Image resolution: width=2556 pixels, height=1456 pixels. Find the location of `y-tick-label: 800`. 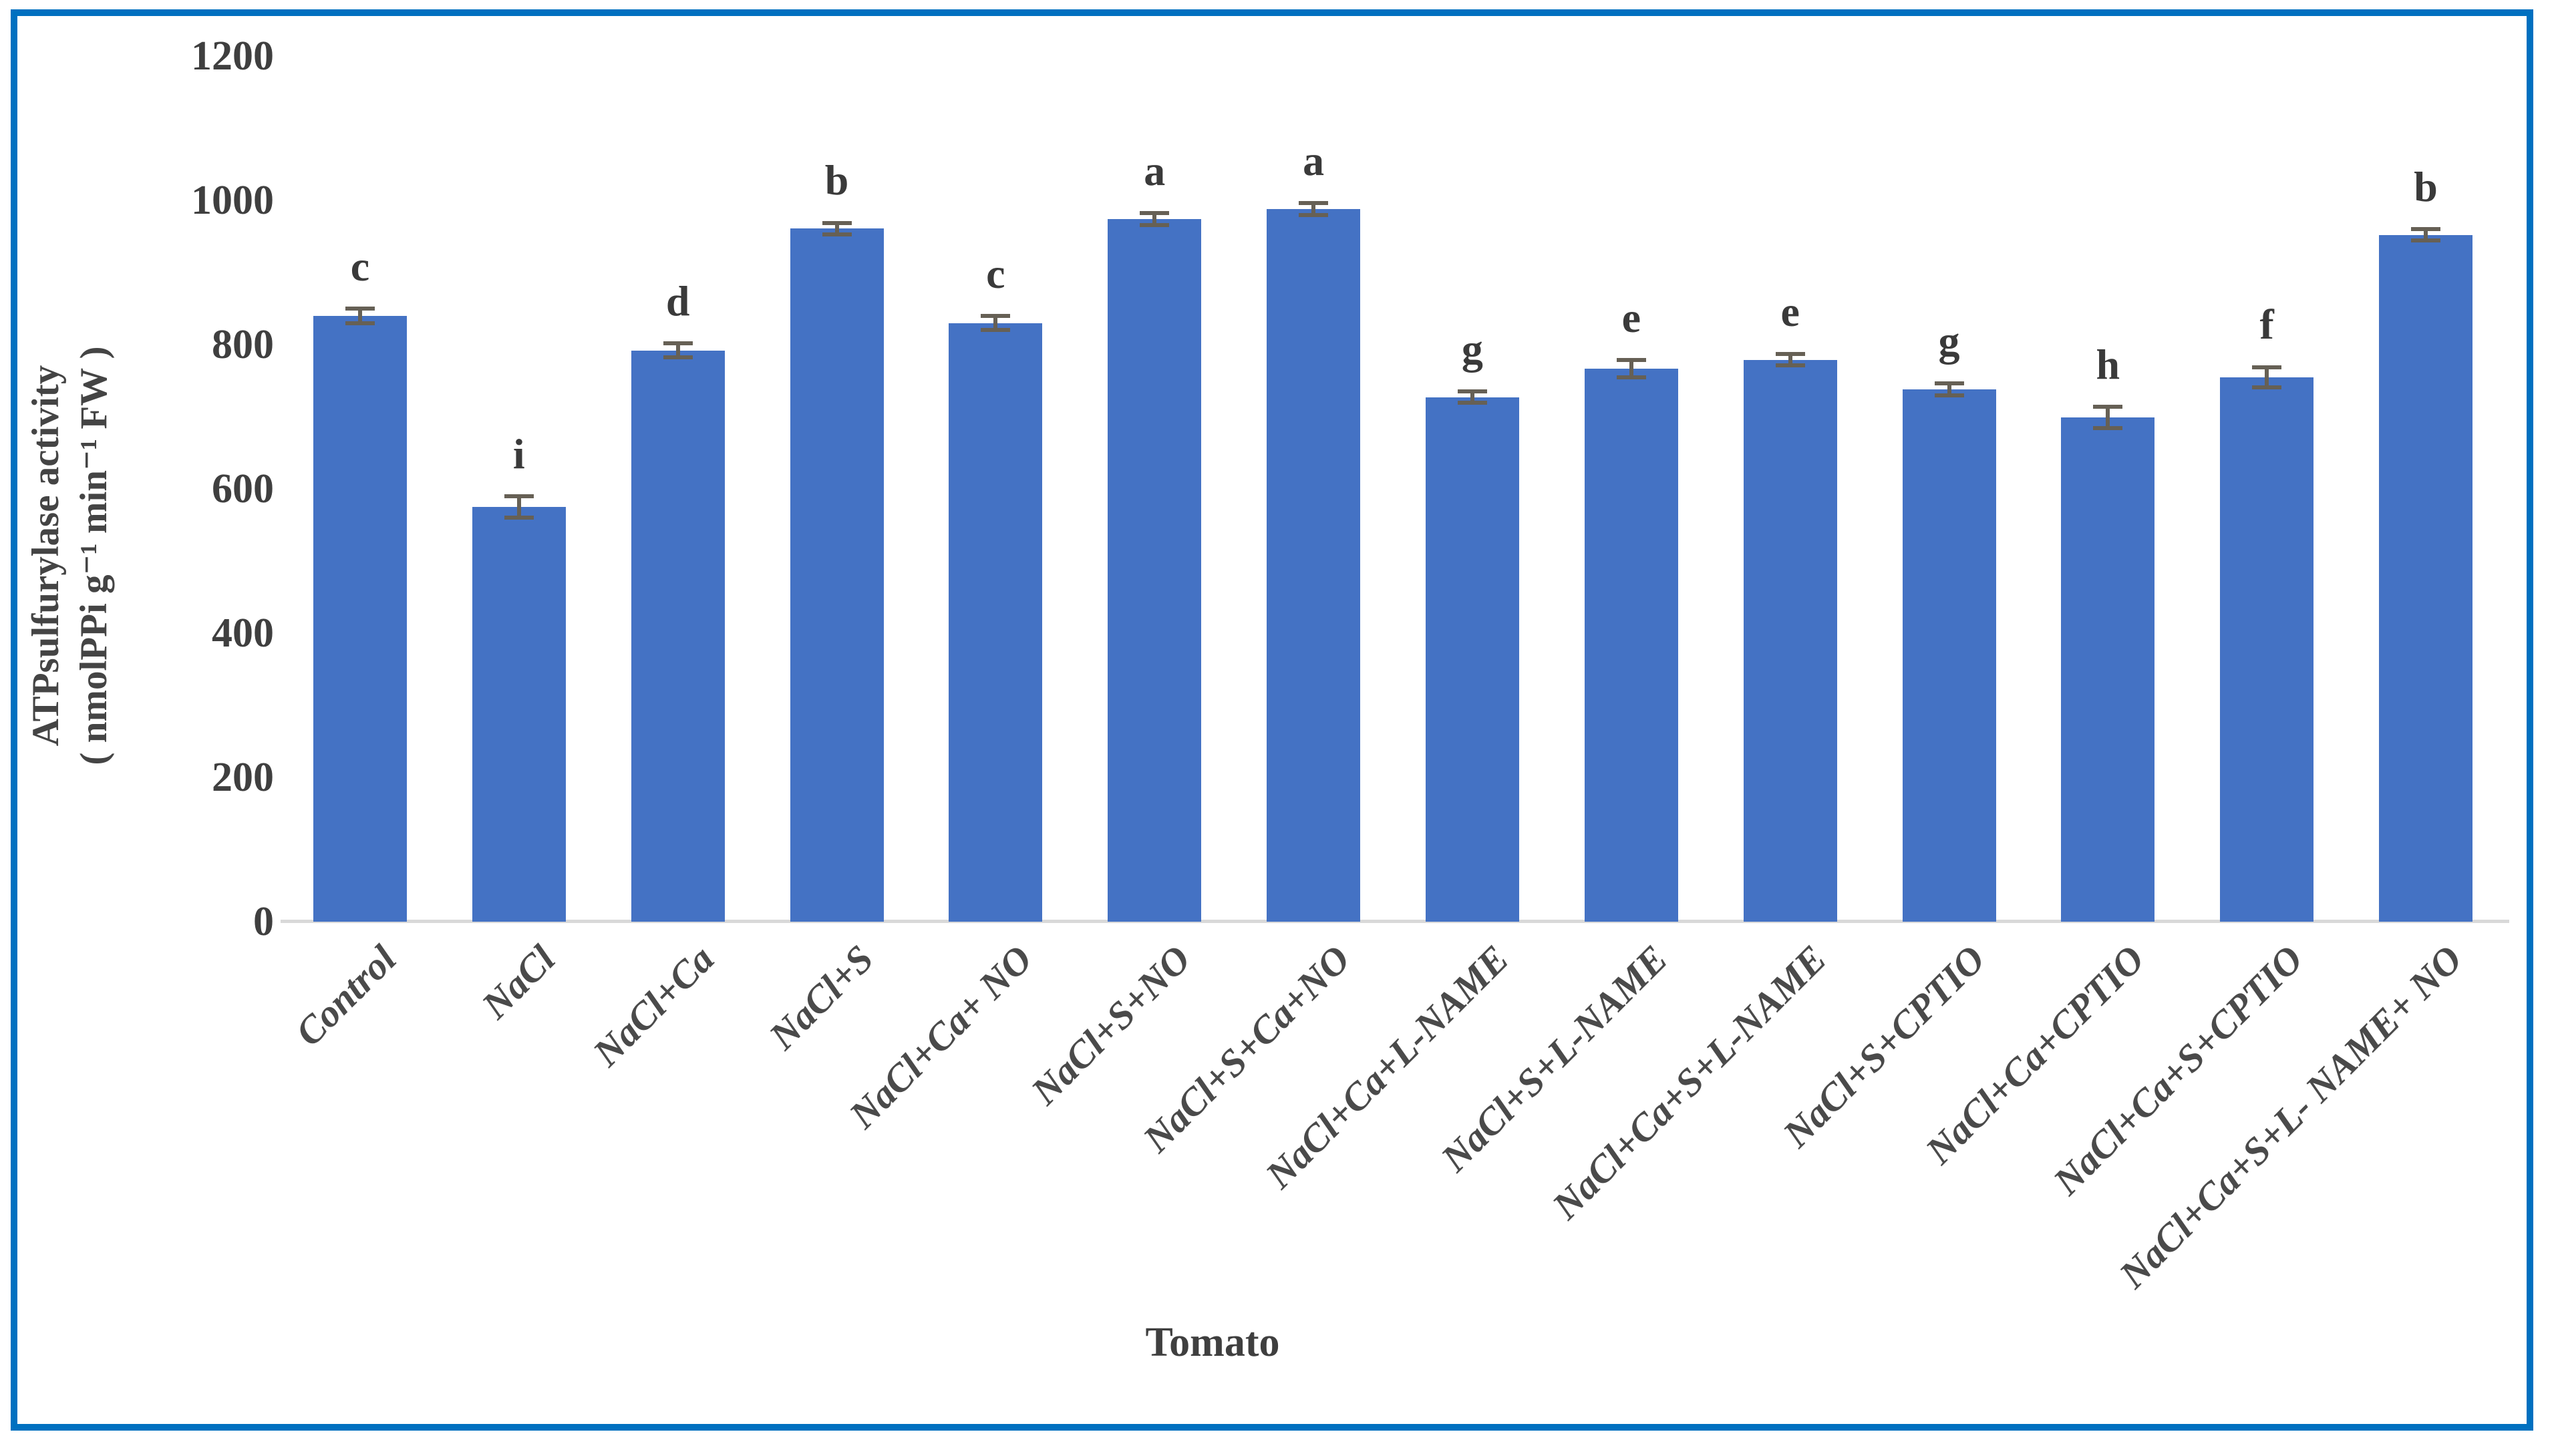

y-tick-label: 800 is located at coordinates (243, 345).